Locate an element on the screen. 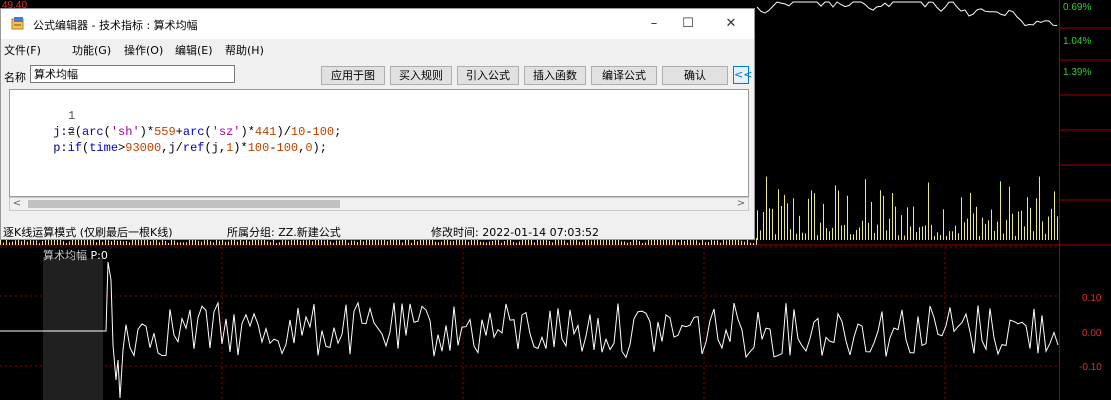 The image size is (1111, 400). menu-file: 文件(F) is located at coordinates (22, 50).